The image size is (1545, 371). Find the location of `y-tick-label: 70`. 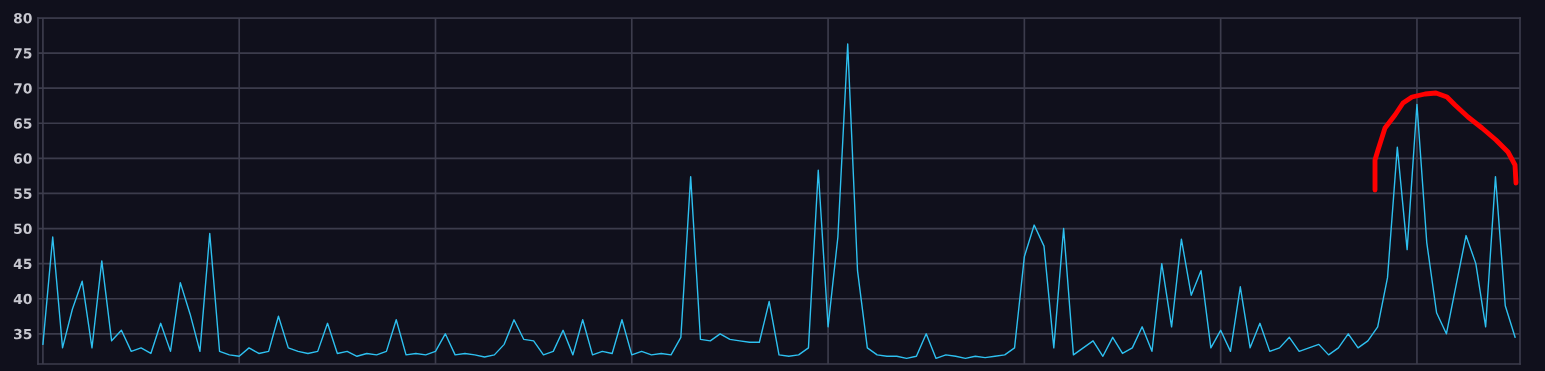

y-tick-label: 70 is located at coordinates (23, 88).